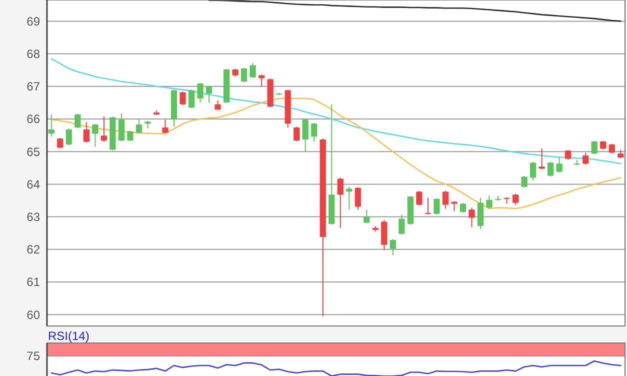 This screenshot has height=376, width=627. Describe the element at coordinates (33, 53) in the screenshot. I see `y-tick-label: 68` at that location.